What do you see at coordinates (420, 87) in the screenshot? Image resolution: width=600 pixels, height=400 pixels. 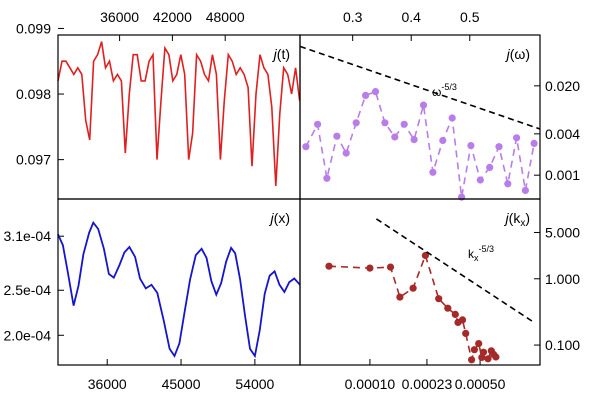 I see `jw-reference-slope-line` at bounding box center [420, 87].